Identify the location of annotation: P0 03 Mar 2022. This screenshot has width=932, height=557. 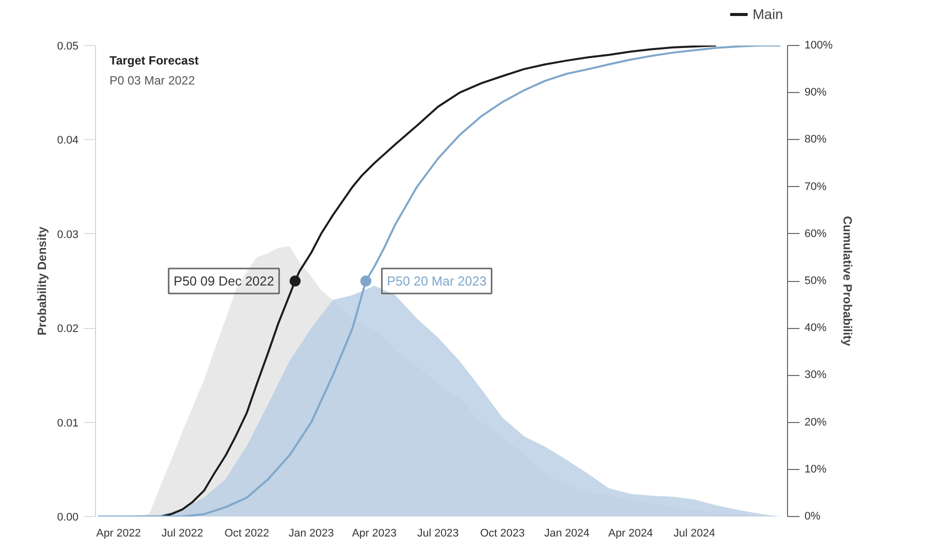
(153, 81).